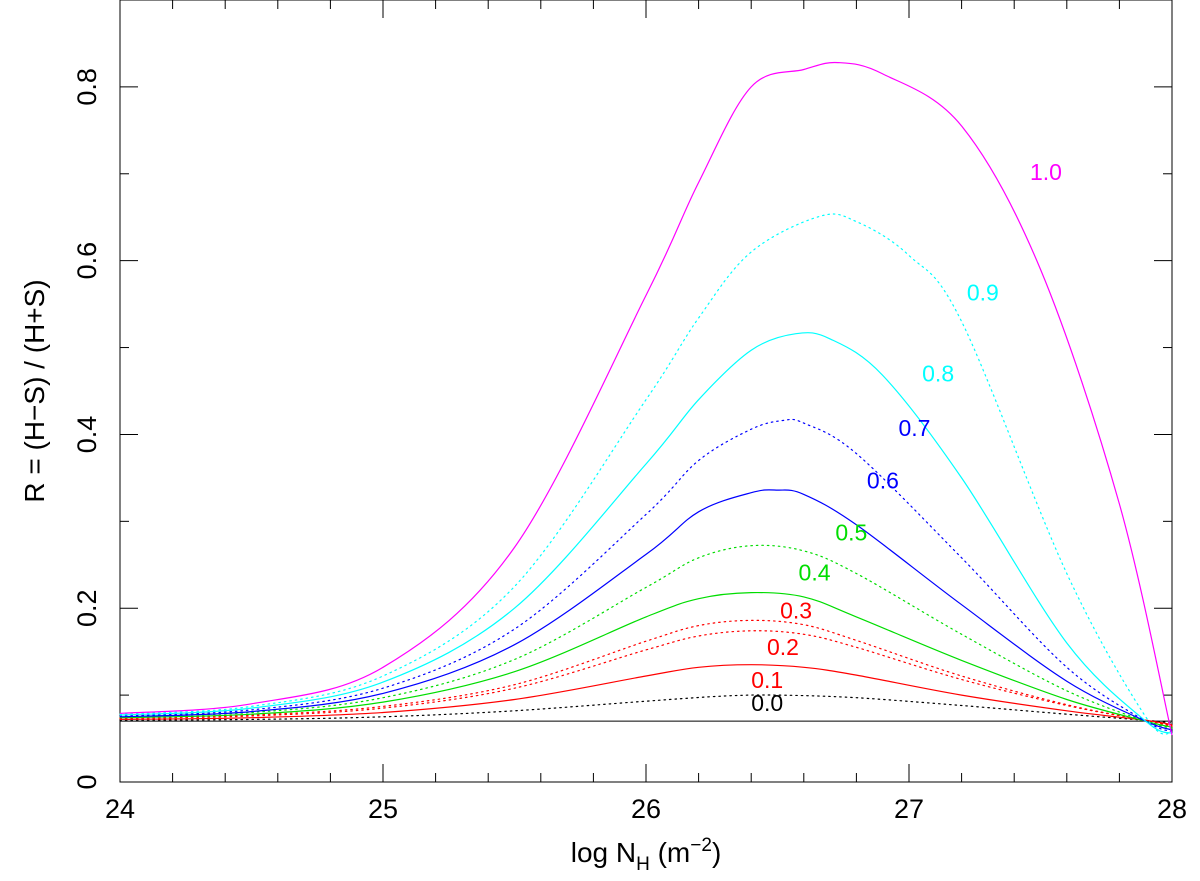  What do you see at coordinates (1172, 809) in the screenshot?
I see `x-tick-label: 28` at bounding box center [1172, 809].